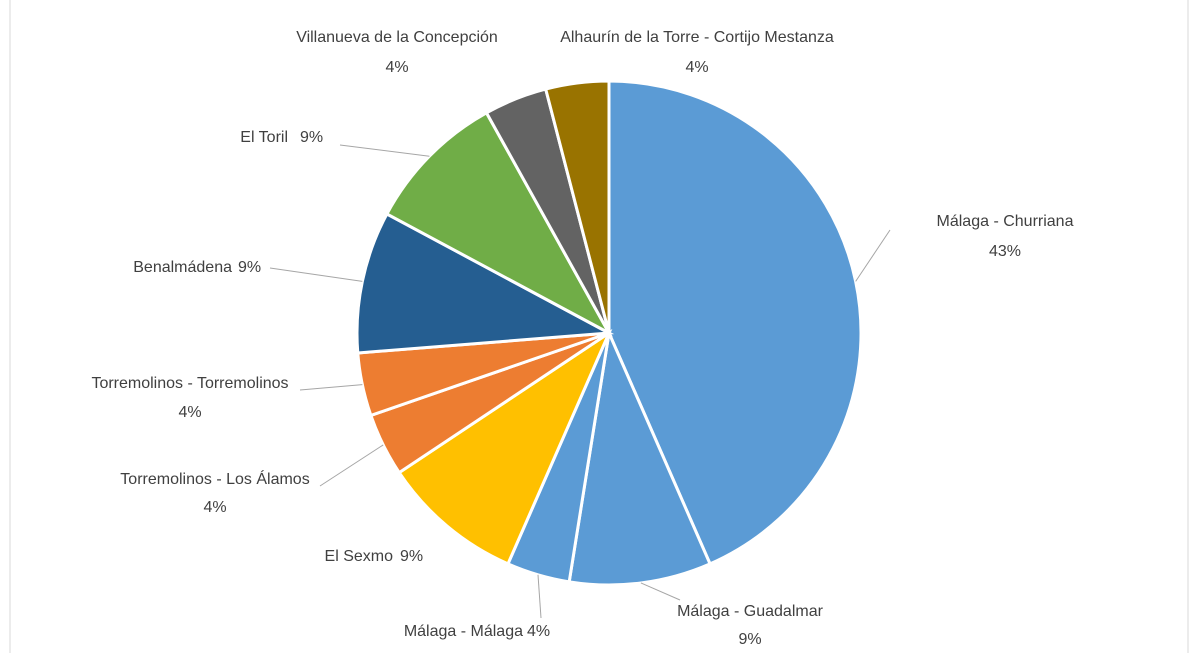  What do you see at coordinates (1005, 221) in the screenshot?
I see `slice-label: Málaga - Churriana` at bounding box center [1005, 221].